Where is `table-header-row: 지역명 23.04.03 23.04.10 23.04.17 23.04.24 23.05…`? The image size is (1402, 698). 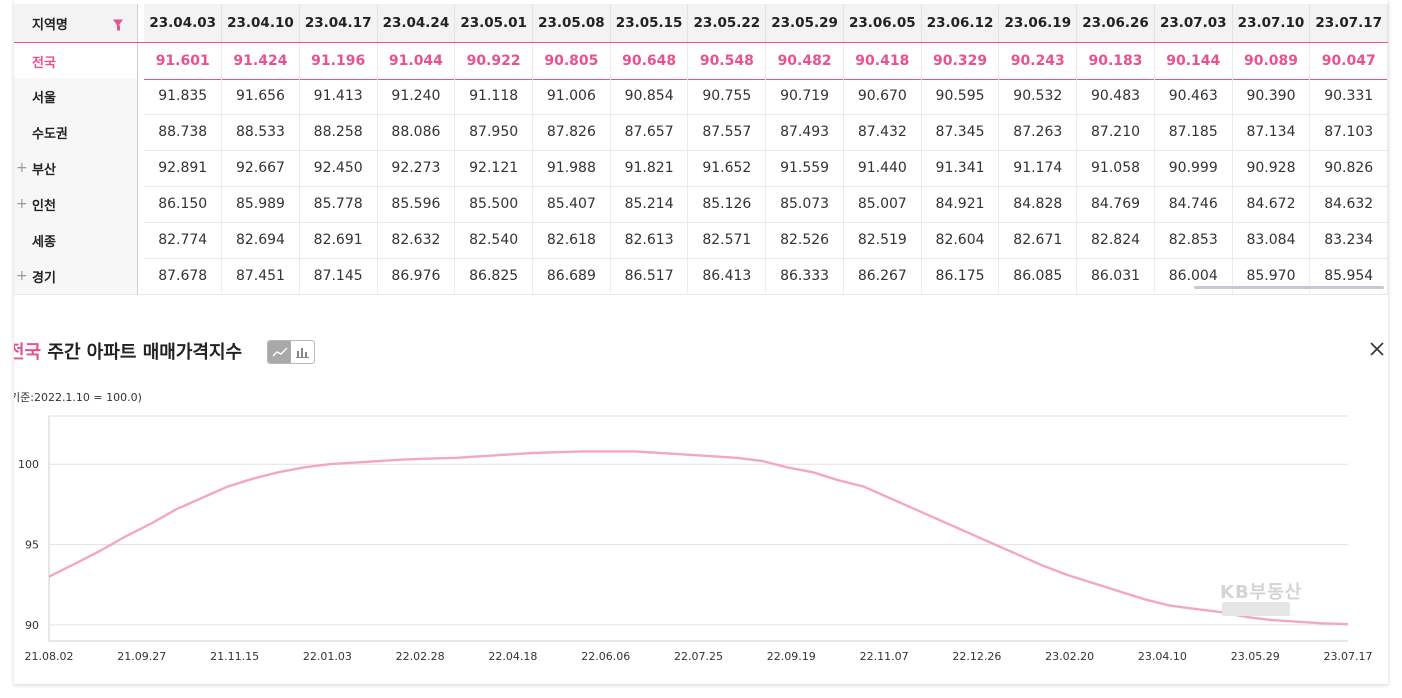 table-header-row: 지역명 23.04.03 23.04.10 23.04.17 23.04.24 23.05… is located at coordinates (701, 23).